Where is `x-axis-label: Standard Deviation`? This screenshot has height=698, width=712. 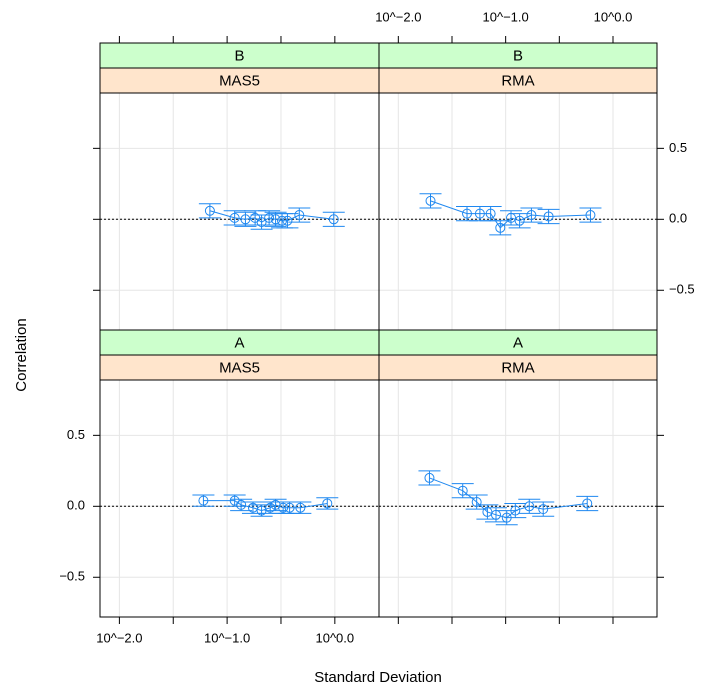
x-axis-label: Standard Deviation is located at coordinates (378, 677).